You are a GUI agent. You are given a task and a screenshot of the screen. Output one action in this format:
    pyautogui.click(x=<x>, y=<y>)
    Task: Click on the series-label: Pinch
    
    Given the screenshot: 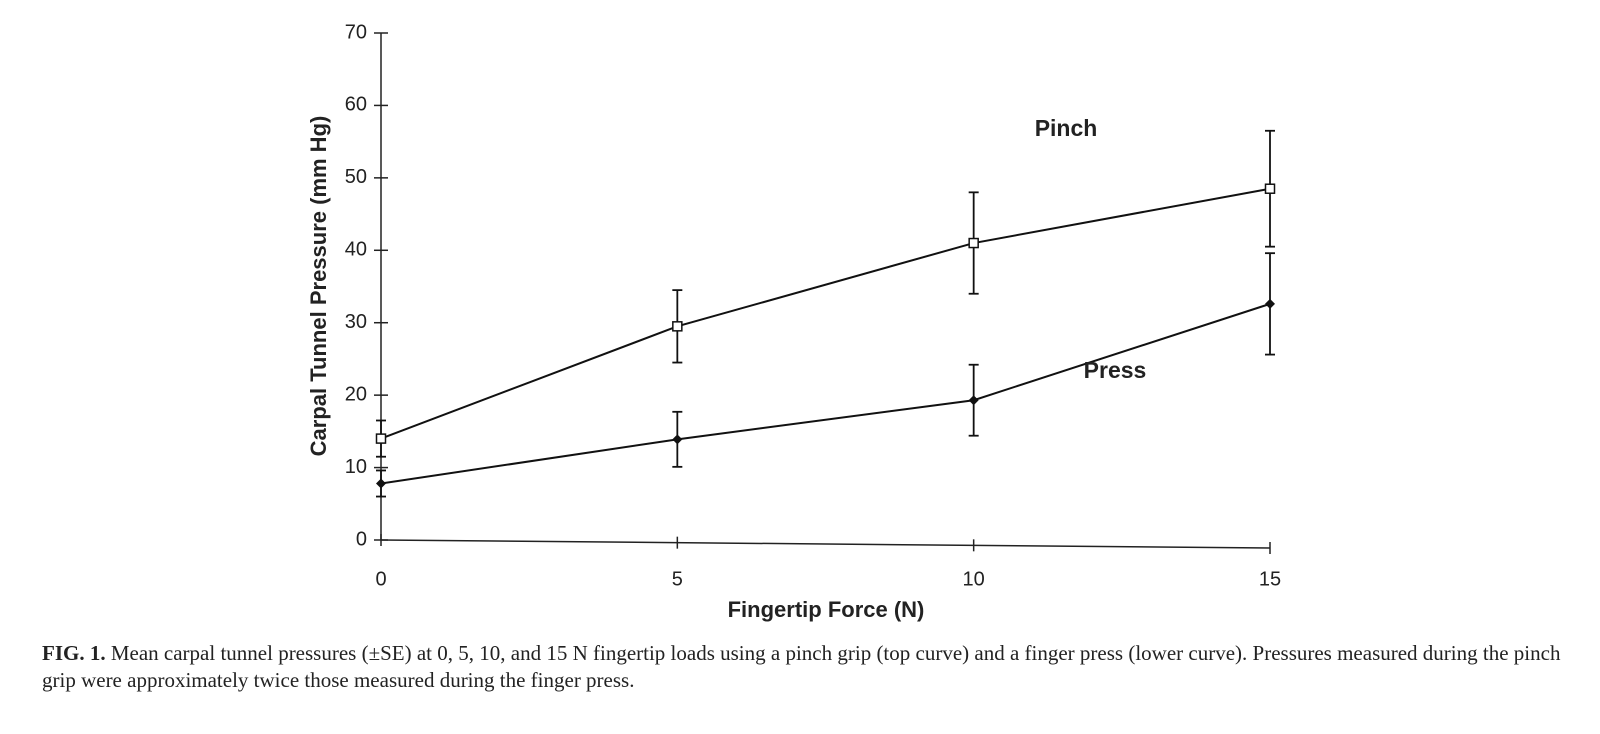 What is the action you would take?
    pyautogui.click(x=1066, y=128)
    